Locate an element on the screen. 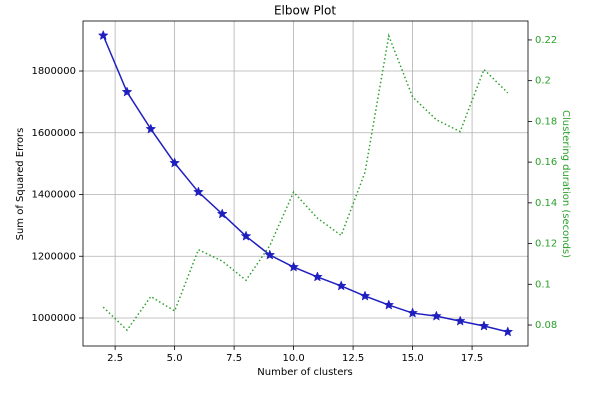 This screenshot has width=590, height=412. y2-tick-label: 0.12 is located at coordinates (546, 244).